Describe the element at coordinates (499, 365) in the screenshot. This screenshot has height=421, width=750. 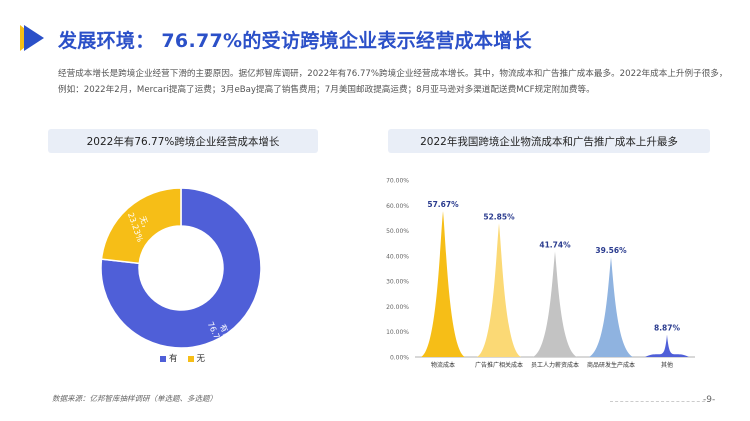
I see `x-tick-label: 广告推广相关成本` at that location.